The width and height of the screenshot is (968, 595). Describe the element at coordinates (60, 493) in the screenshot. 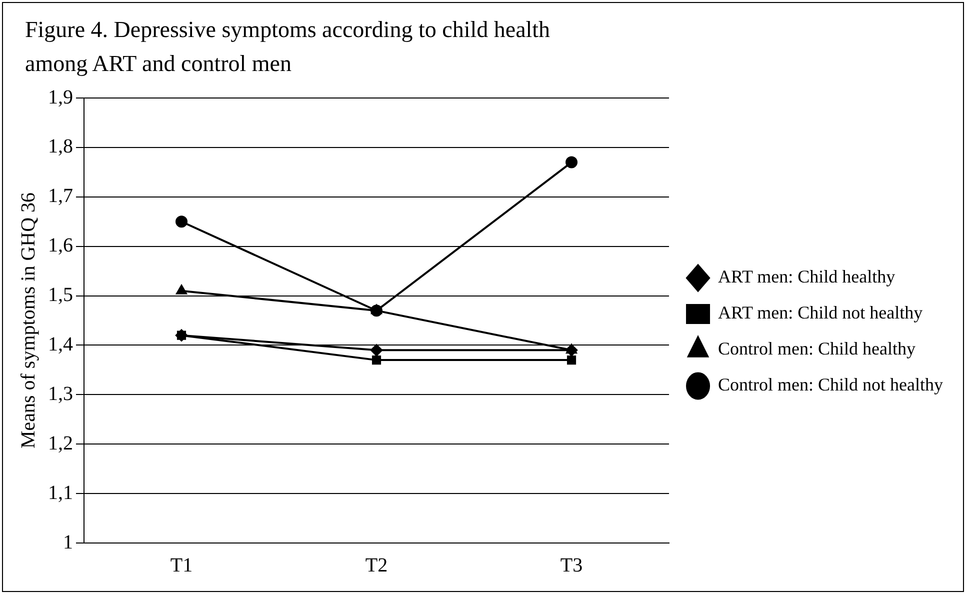

I see `y-tick-label: 1,1` at that location.